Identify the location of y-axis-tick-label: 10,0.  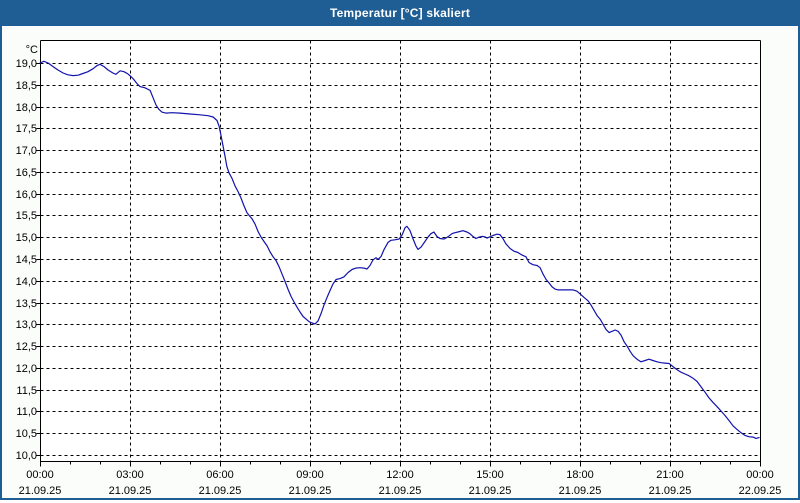
(26, 456).